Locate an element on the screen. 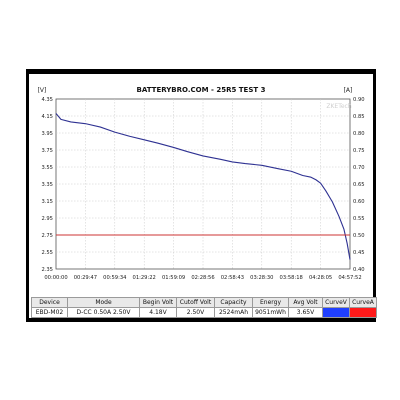 This screenshot has height=400, width=400. y-right-tick-label: 0.75 is located at coordinates (359, 151).